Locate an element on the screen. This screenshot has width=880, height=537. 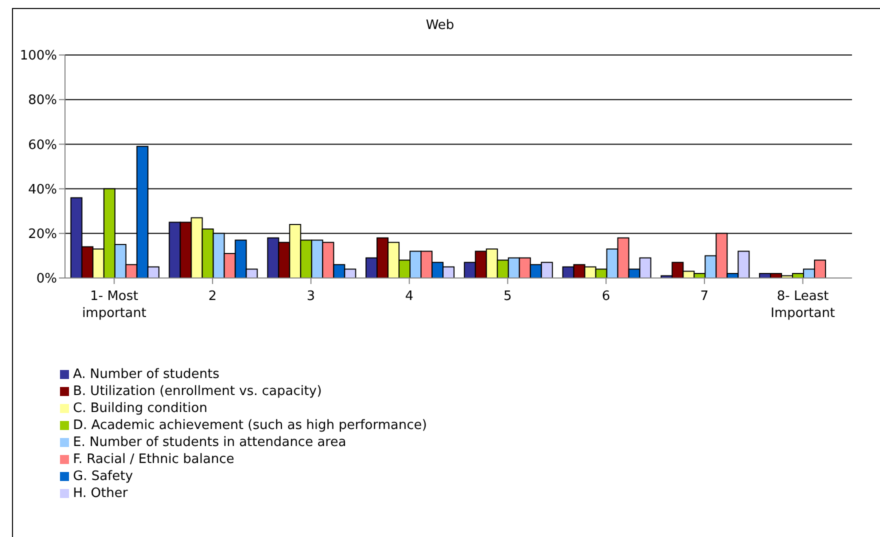
x-tick-label: 6 is located at coordinates (606, 296).